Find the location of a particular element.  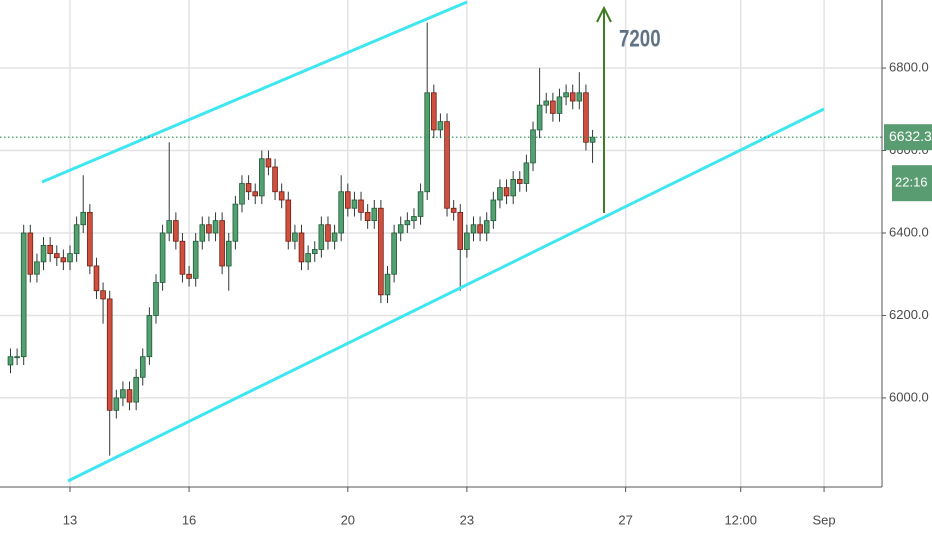

price-markers: 6632.3 22:16 is located at coordinates (466, 163).